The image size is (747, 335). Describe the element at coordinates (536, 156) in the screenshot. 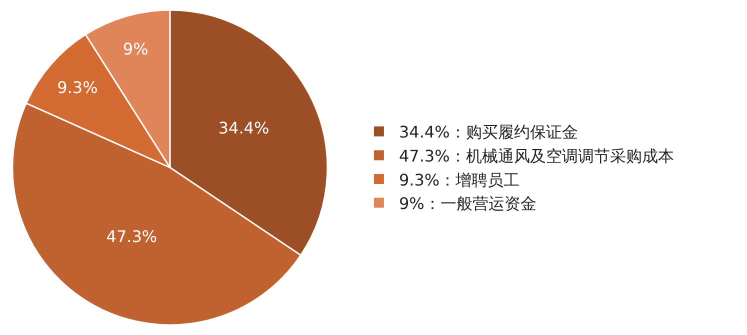

I see `legend-label: 47.3%：机械通风及空调调节采购成本` at that location.